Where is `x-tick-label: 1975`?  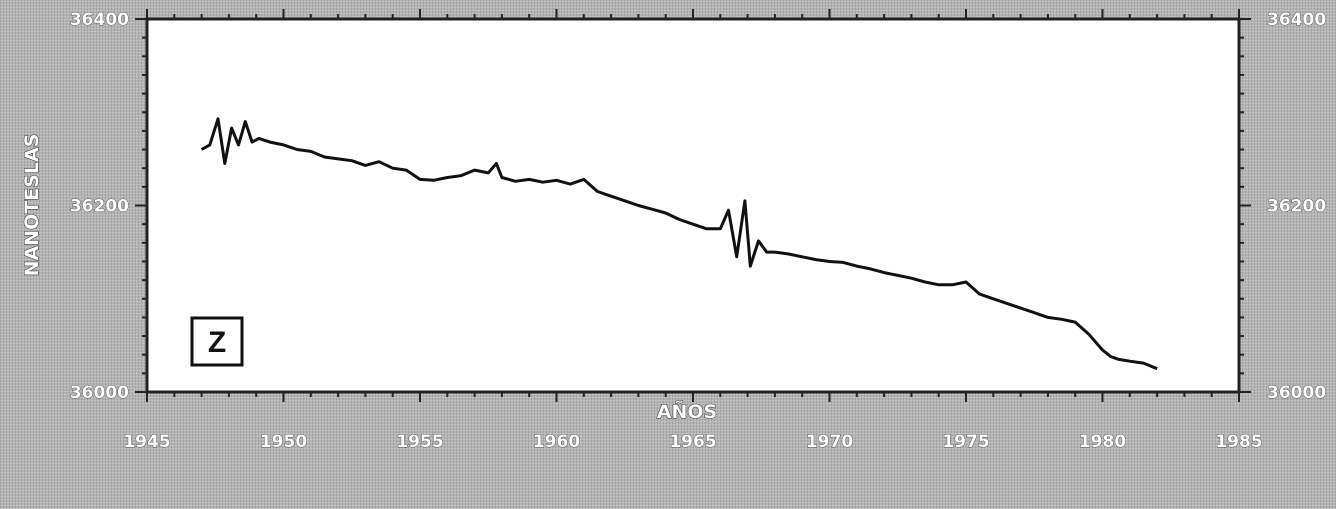
x-tick-label: 1975 is located at coordinates (965, 442).